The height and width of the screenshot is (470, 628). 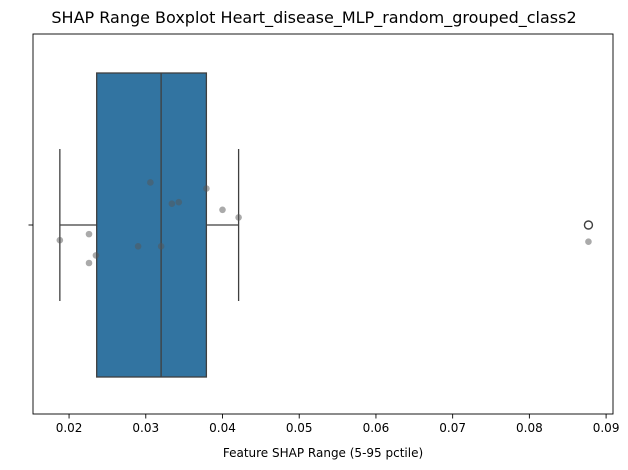 What do you see at coordinates (323, 453) in the screenshot?
I see `x-axis-label: Feature SHAP Range (5-95 pctile)` at bounding box center [323, 453].